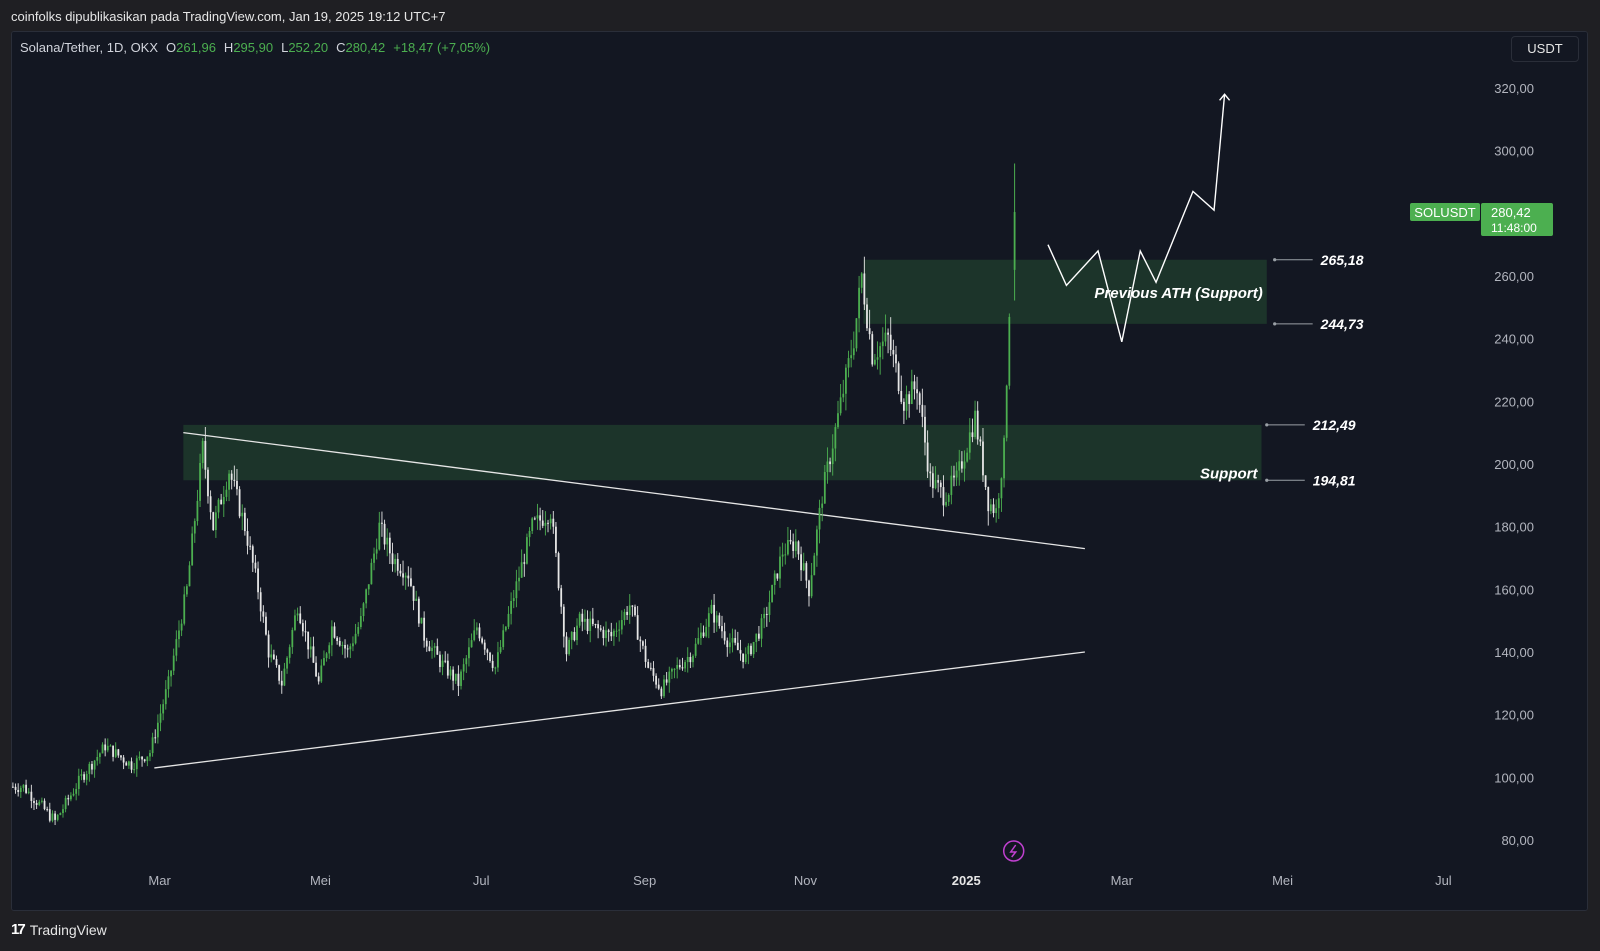  Describe the element at coordinates (59, 929) in the screenshot. I see `tradingview-logo: 17 TradingView` at that location.